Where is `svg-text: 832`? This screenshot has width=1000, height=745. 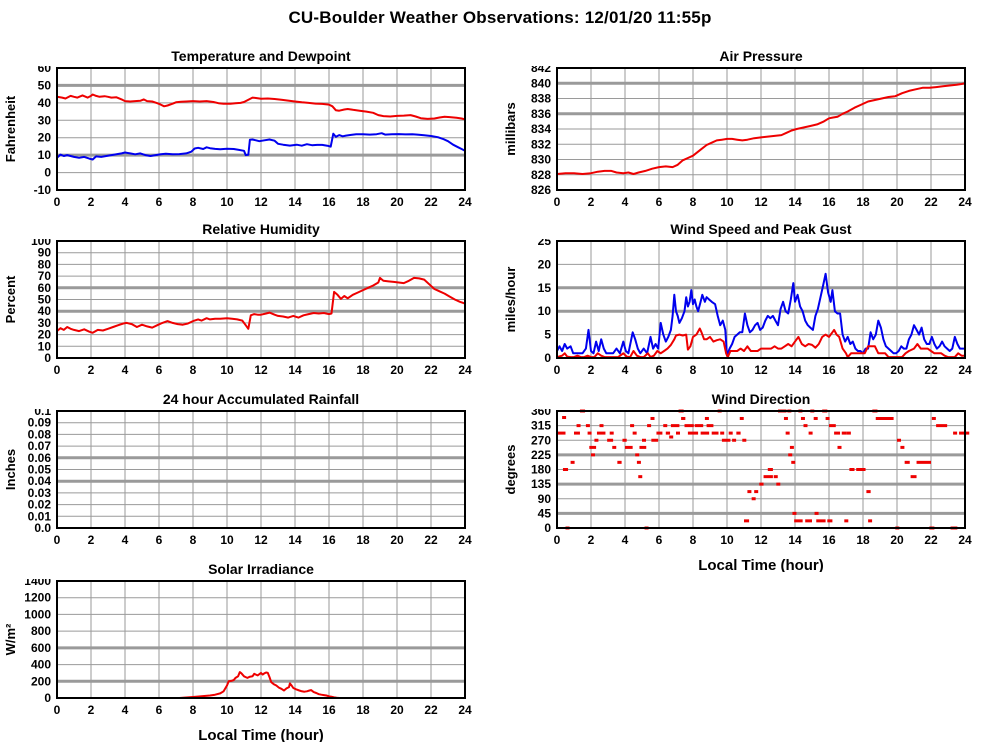 svg-text: 832 is located at coordinates (541, 144).